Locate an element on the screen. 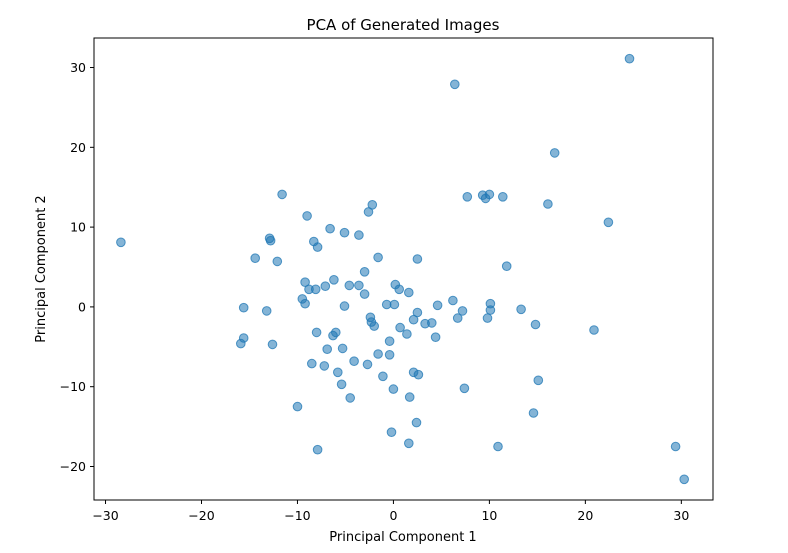  x-tick-label: −10 is located at coordinates (297, 515).